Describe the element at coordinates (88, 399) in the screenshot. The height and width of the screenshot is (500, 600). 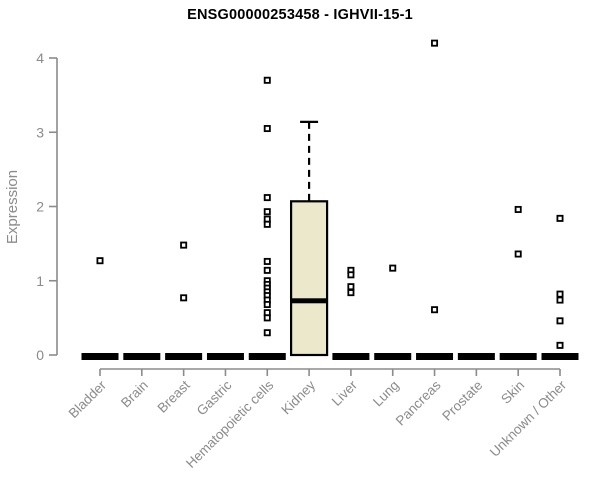
I see `category-label: Bladder` at that location.